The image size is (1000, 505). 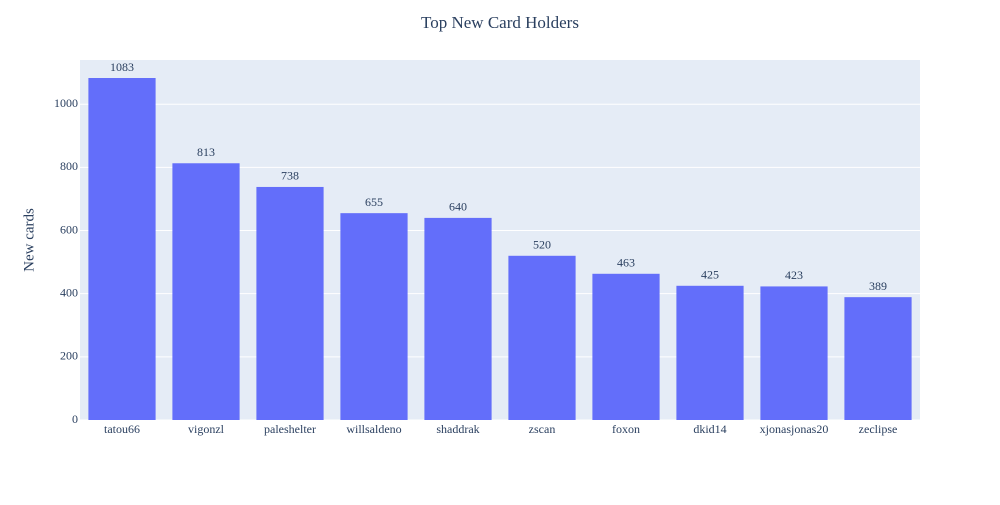 I want to click on data-label: 813, so click(x=206, y=152).